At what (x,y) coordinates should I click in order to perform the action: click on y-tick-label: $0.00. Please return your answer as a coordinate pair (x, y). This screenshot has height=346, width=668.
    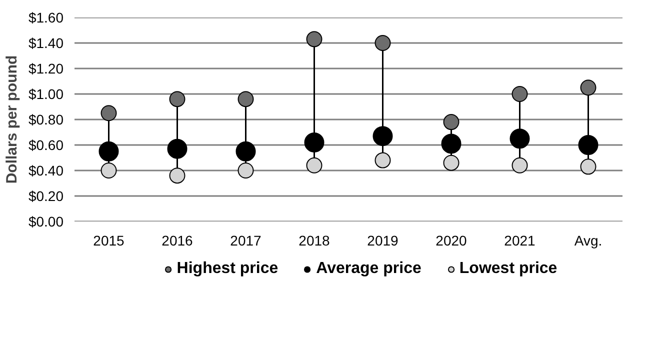
    Looking at the image, I should click on (46, 222).